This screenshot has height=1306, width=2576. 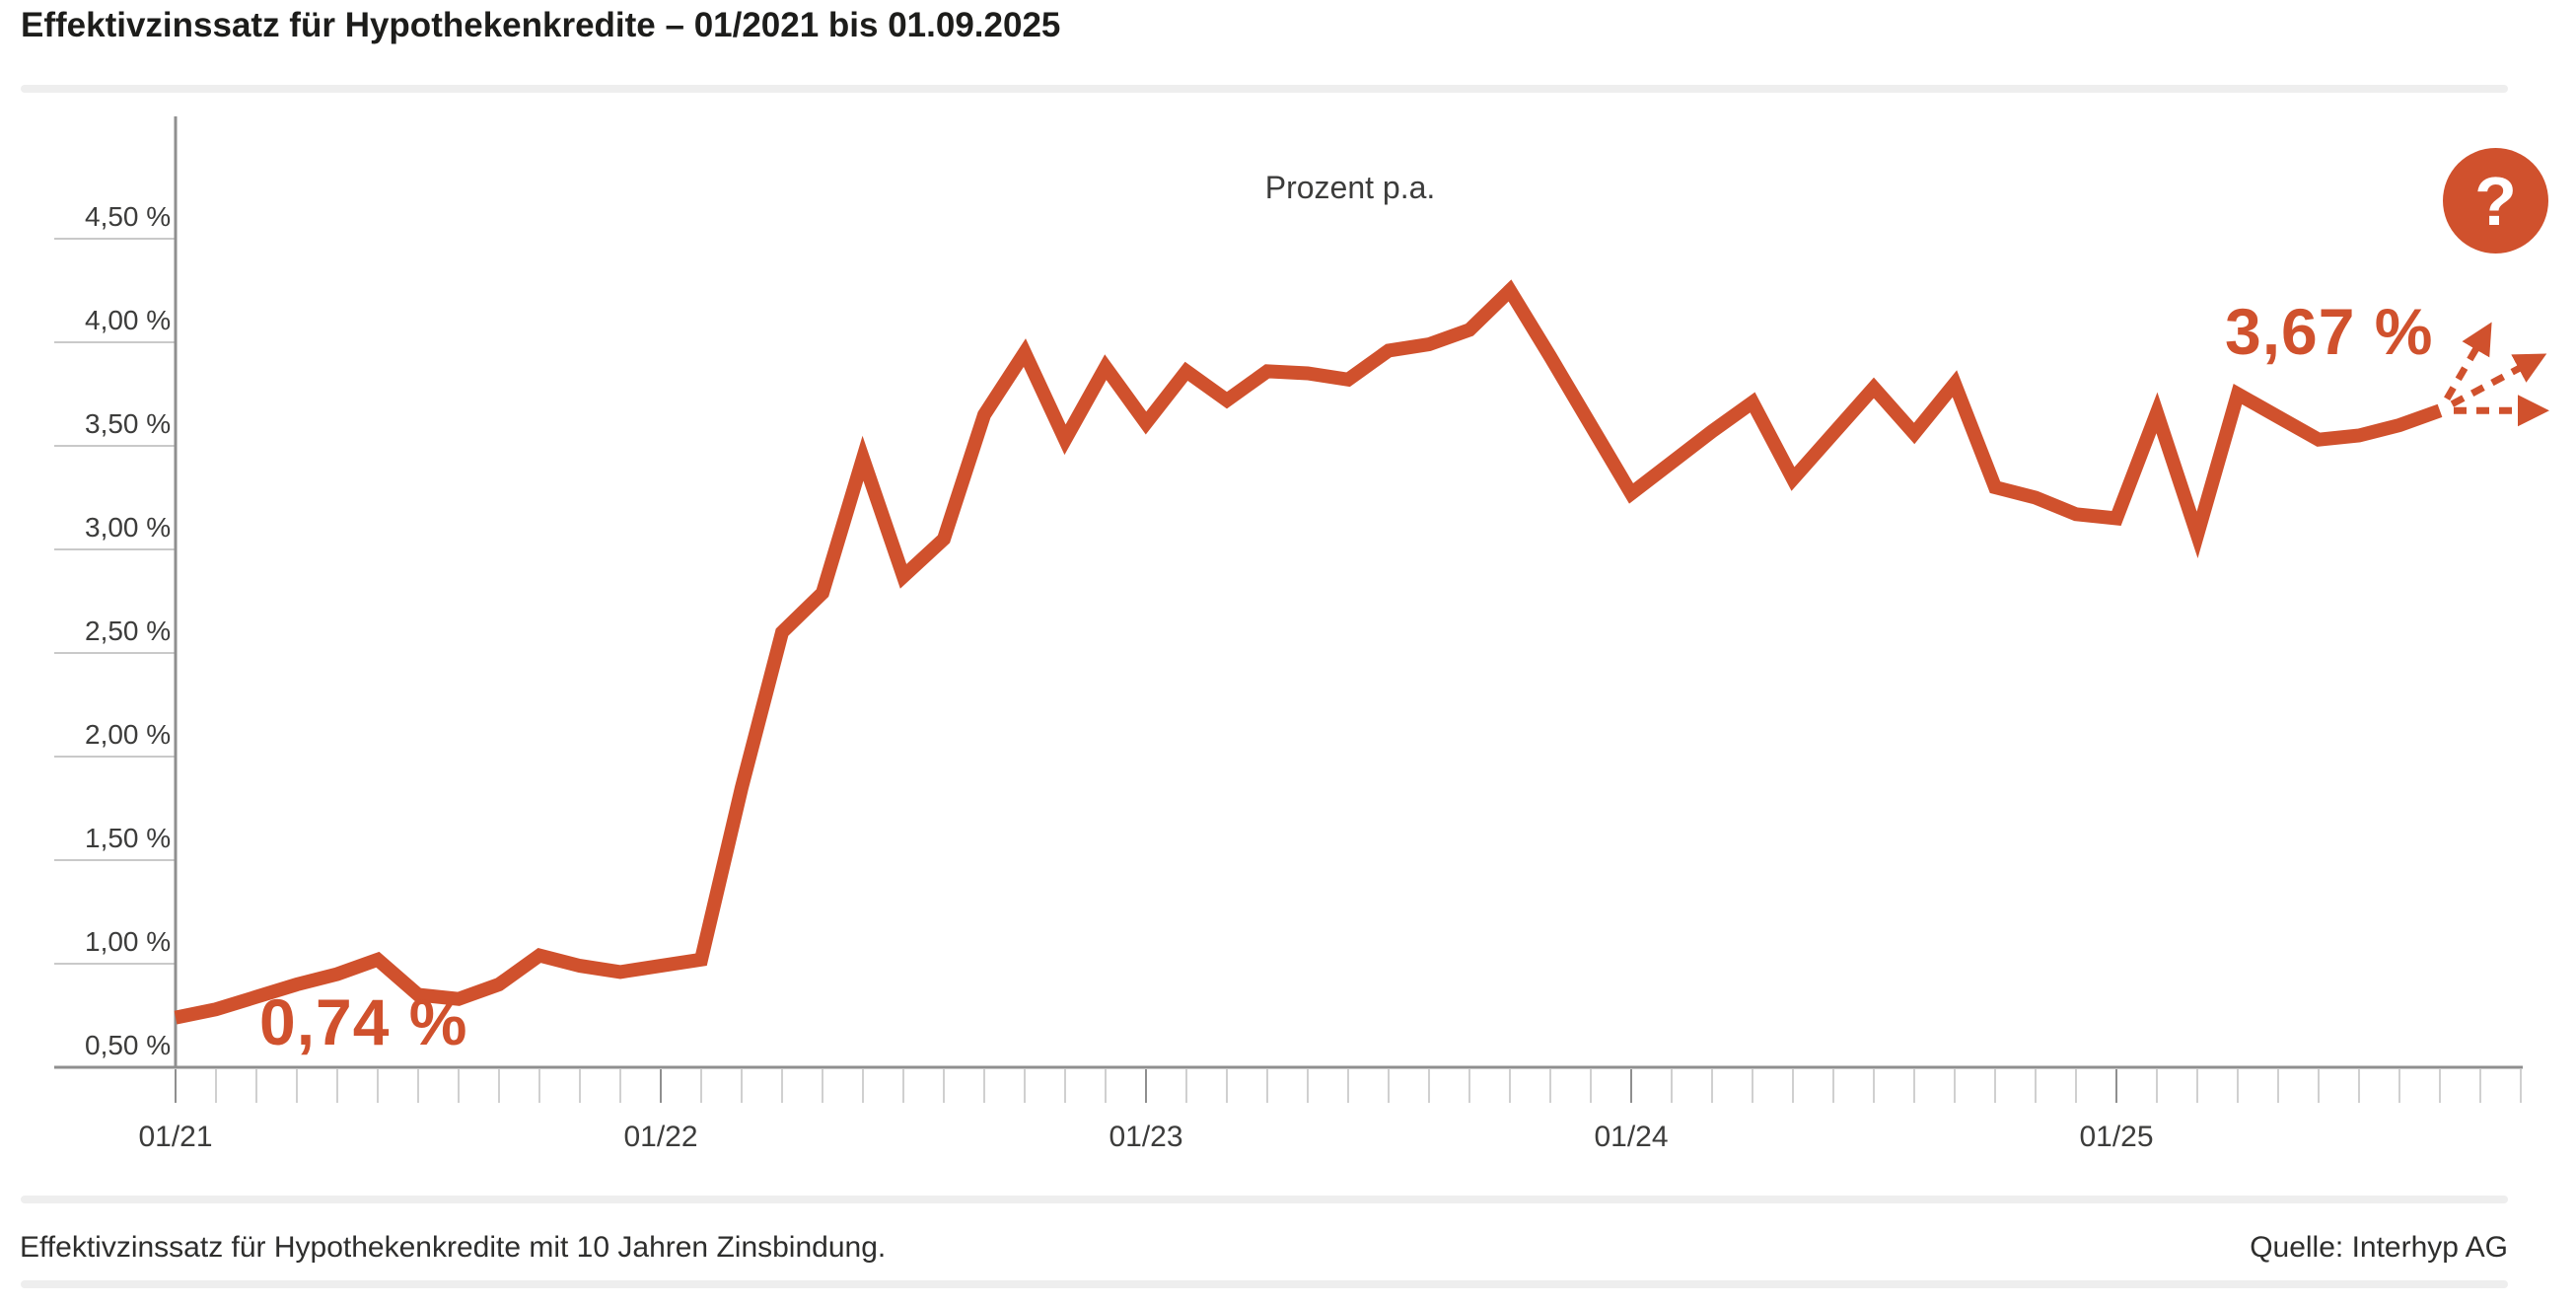 I want to click on x-axis-label: 01/21, so click(x=175, y=1137).